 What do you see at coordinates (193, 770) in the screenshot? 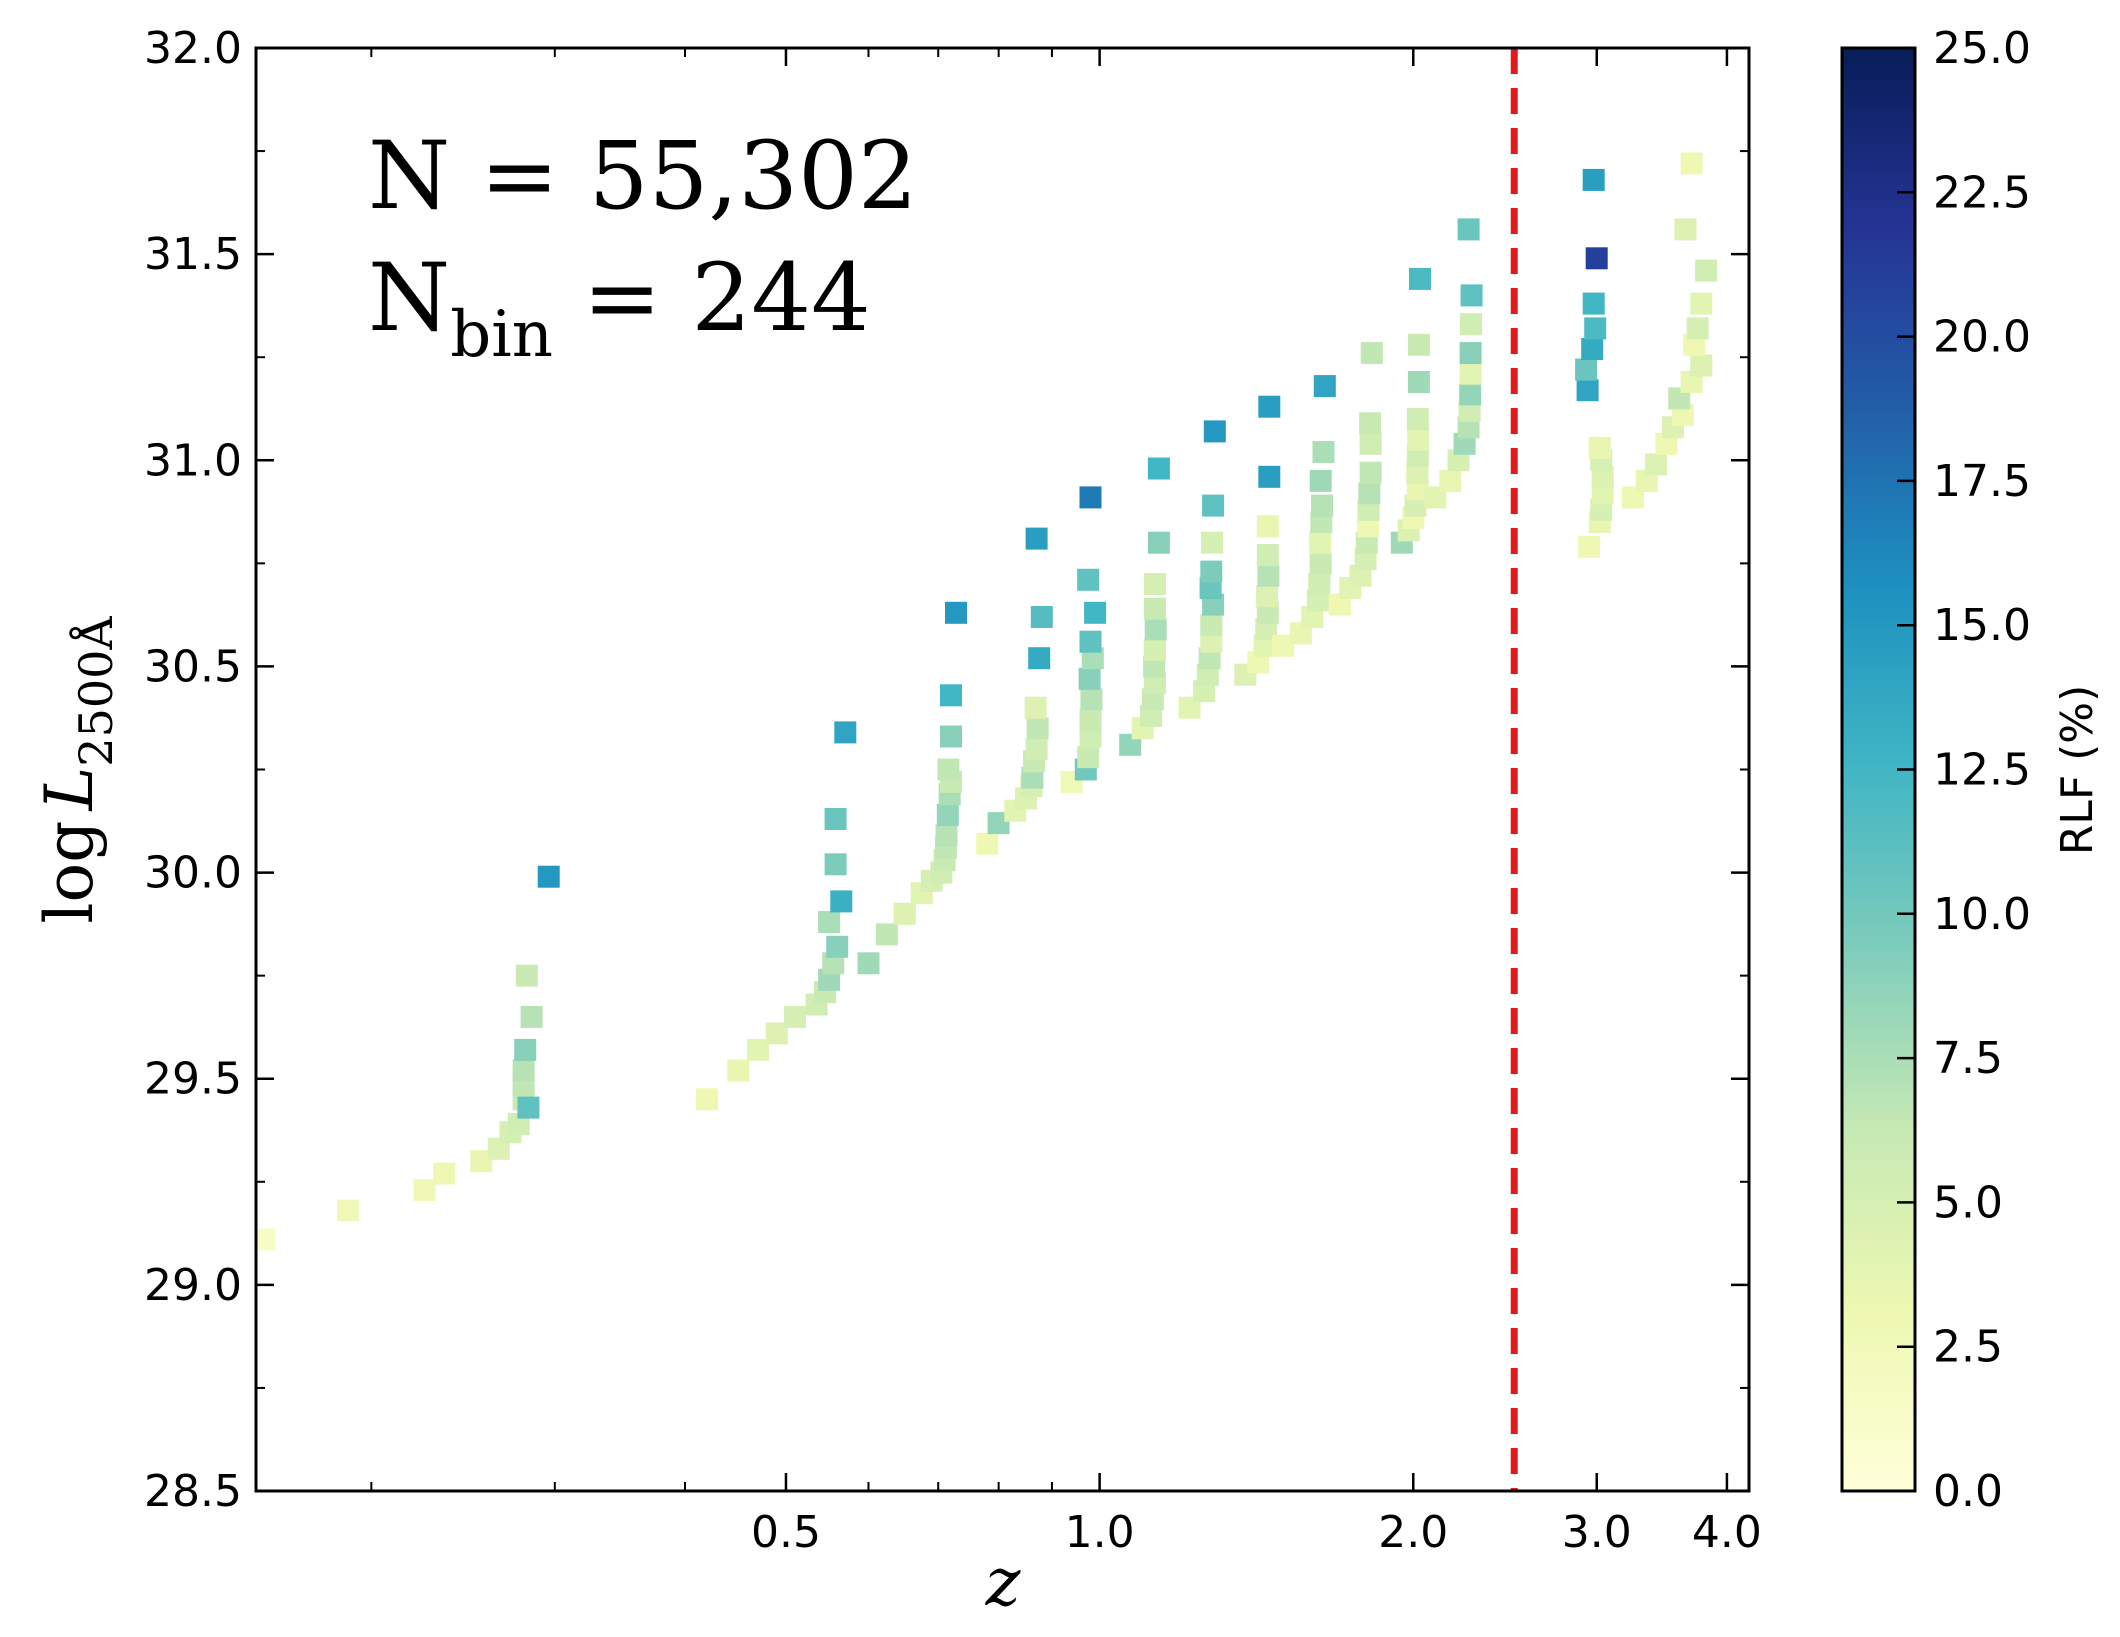
I see `y-tick-labels: 28.5 29.0 29.5 30.0 30.5 31.0 31.5 32.0` at bounding box center [193, 770].